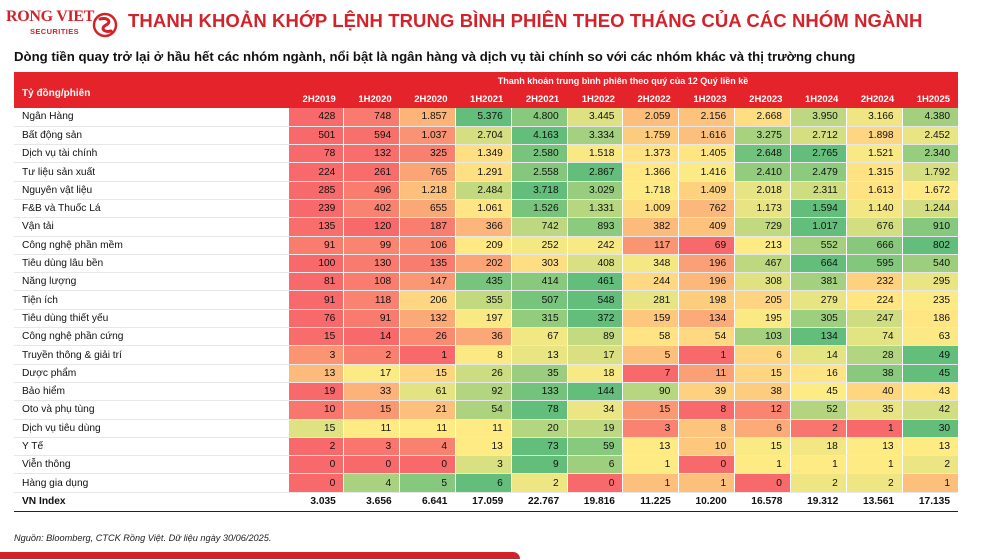  I want to click on heatmap-cell: 42, so click(930, 410).